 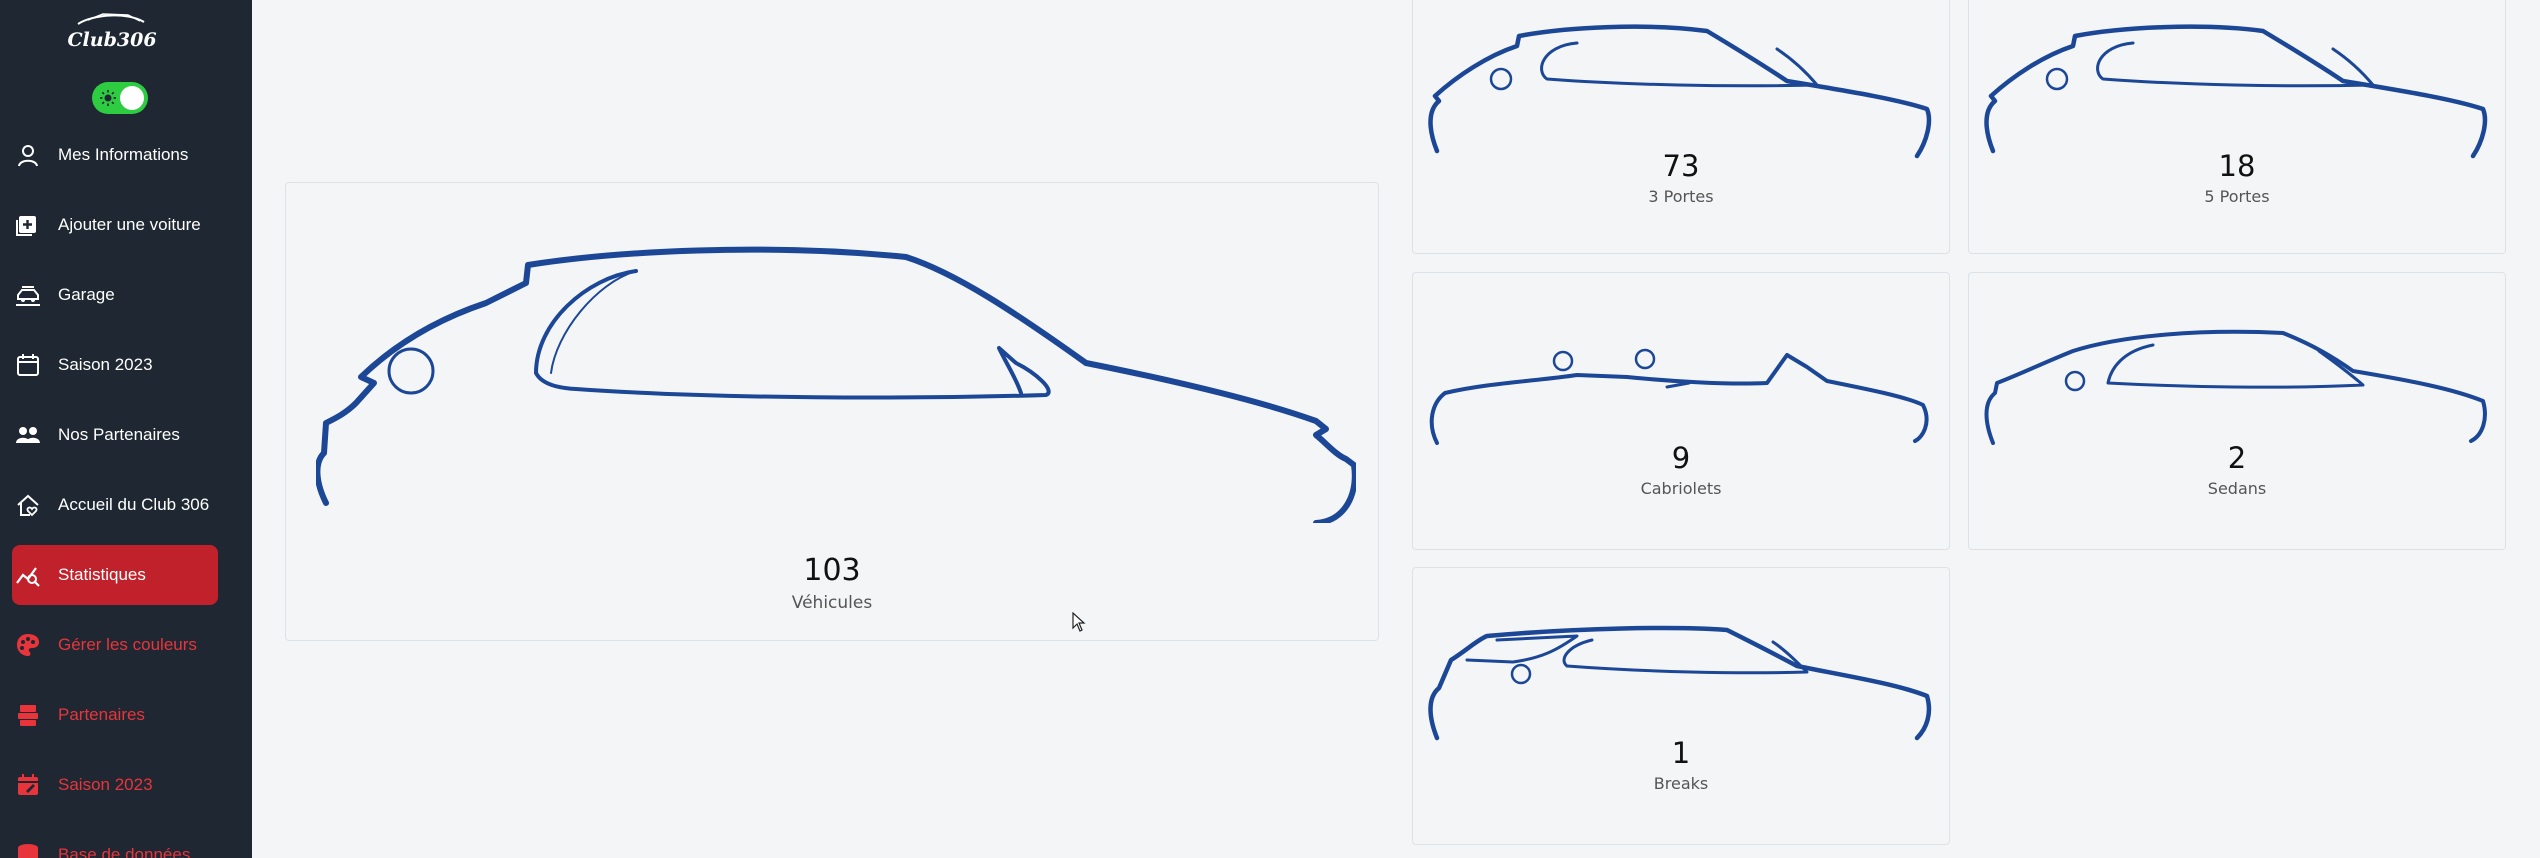 I want to click on sidebar-item-label: Garage, so click(x=86, y=294).